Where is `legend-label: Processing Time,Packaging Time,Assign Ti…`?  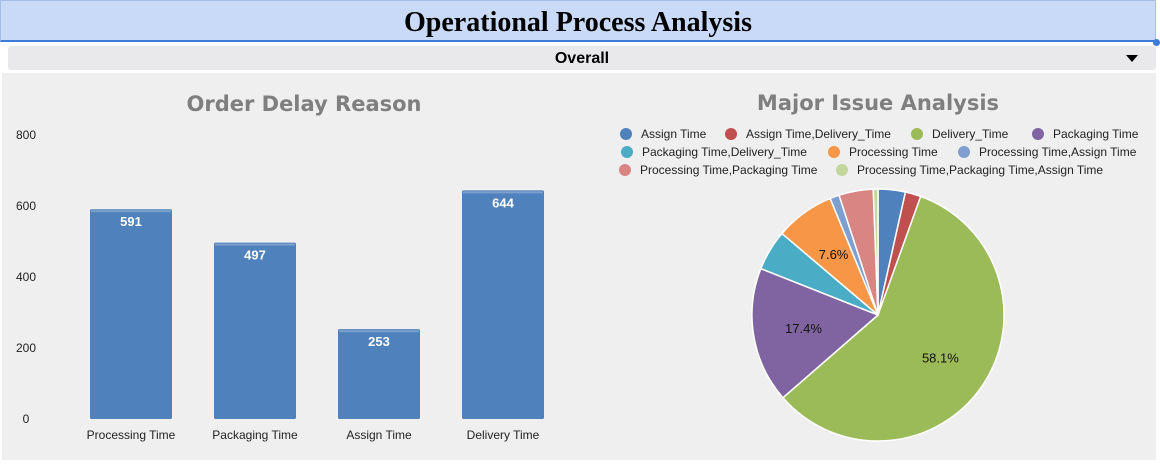 legend-label: Processing Time,Packaging Time,Assign Ti… is located at coordinates (980, 170).